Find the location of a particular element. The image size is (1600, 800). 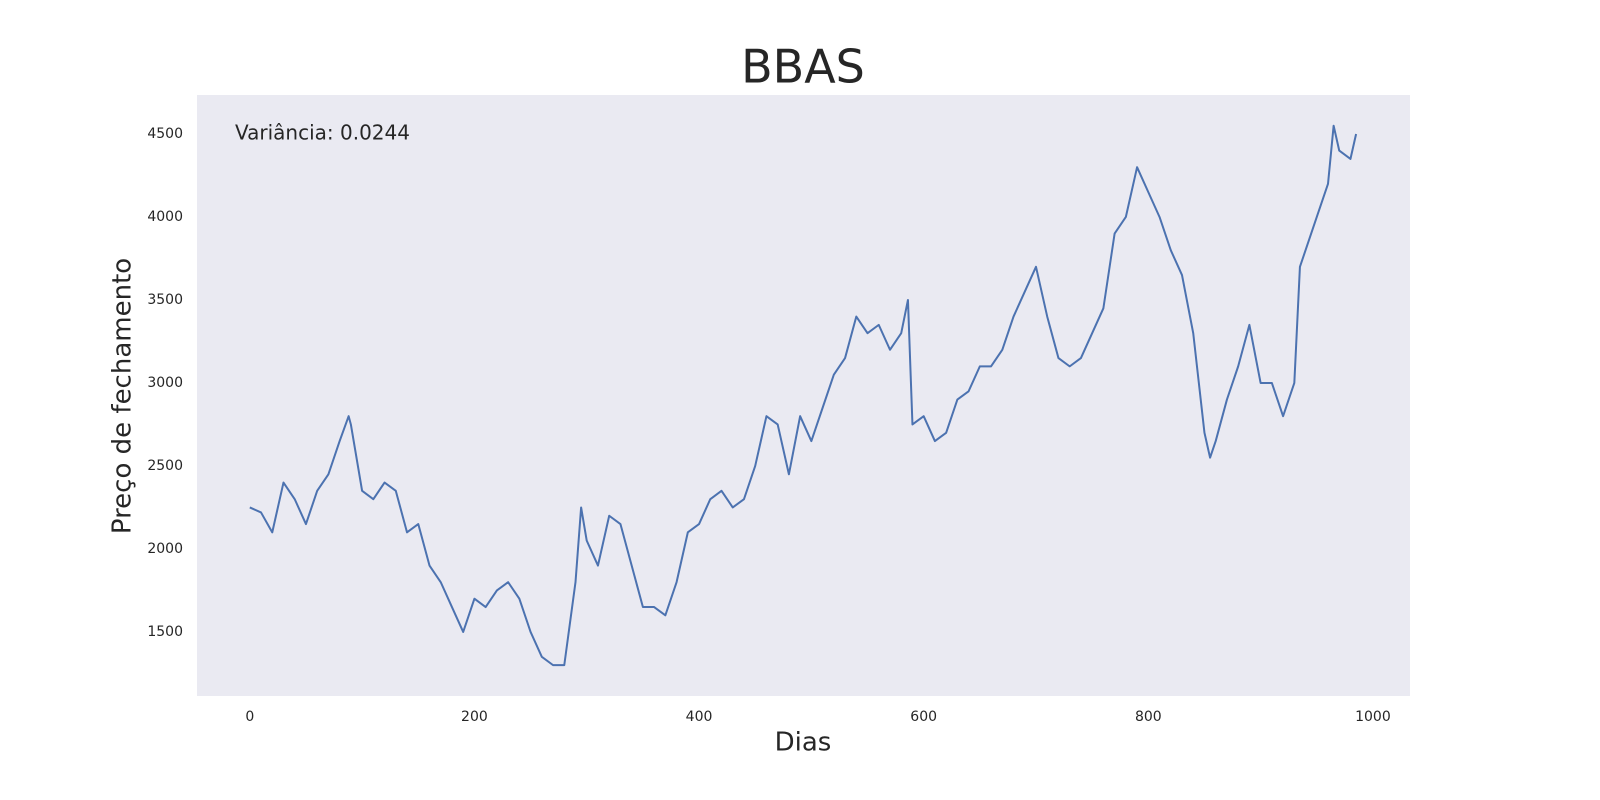

annotation: Variância: 0.0244 is located at coordinates (322, 133).